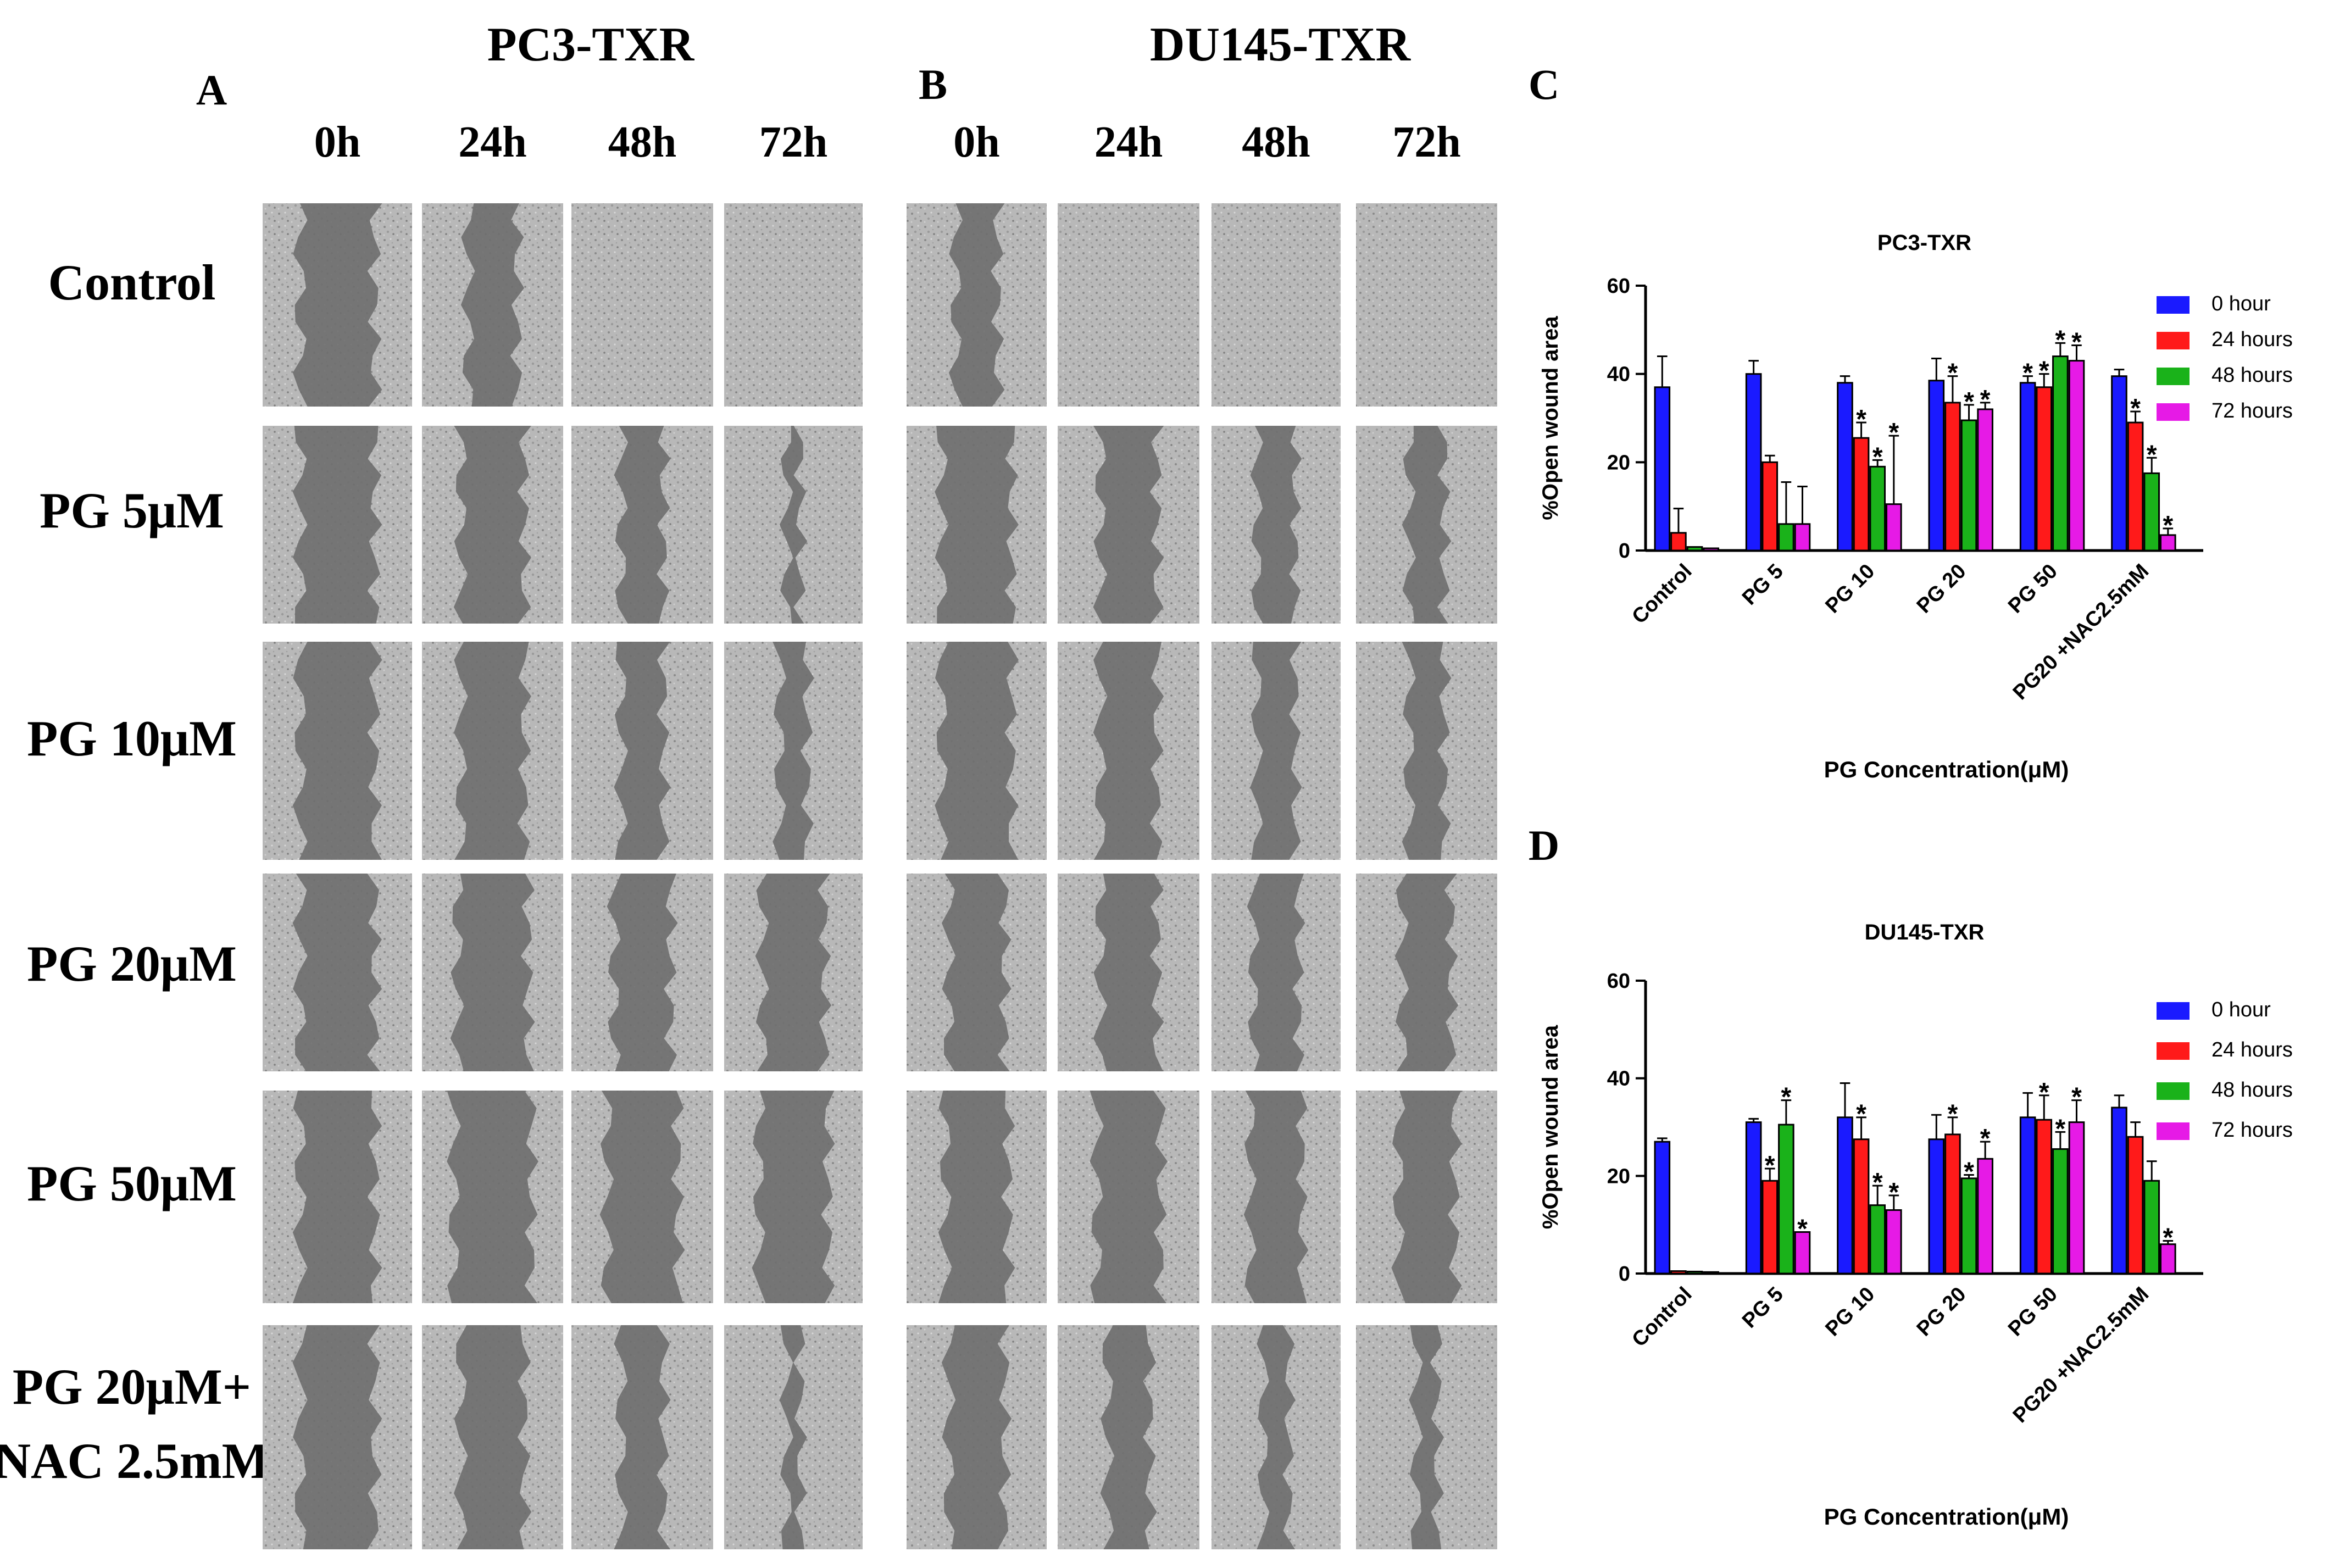 The width and height of the screenshot is (2345, 1568). Describe the element at coordinates (1426, 525) in the screenshot. I see `du145-micrograph-r1-c3` at that location.